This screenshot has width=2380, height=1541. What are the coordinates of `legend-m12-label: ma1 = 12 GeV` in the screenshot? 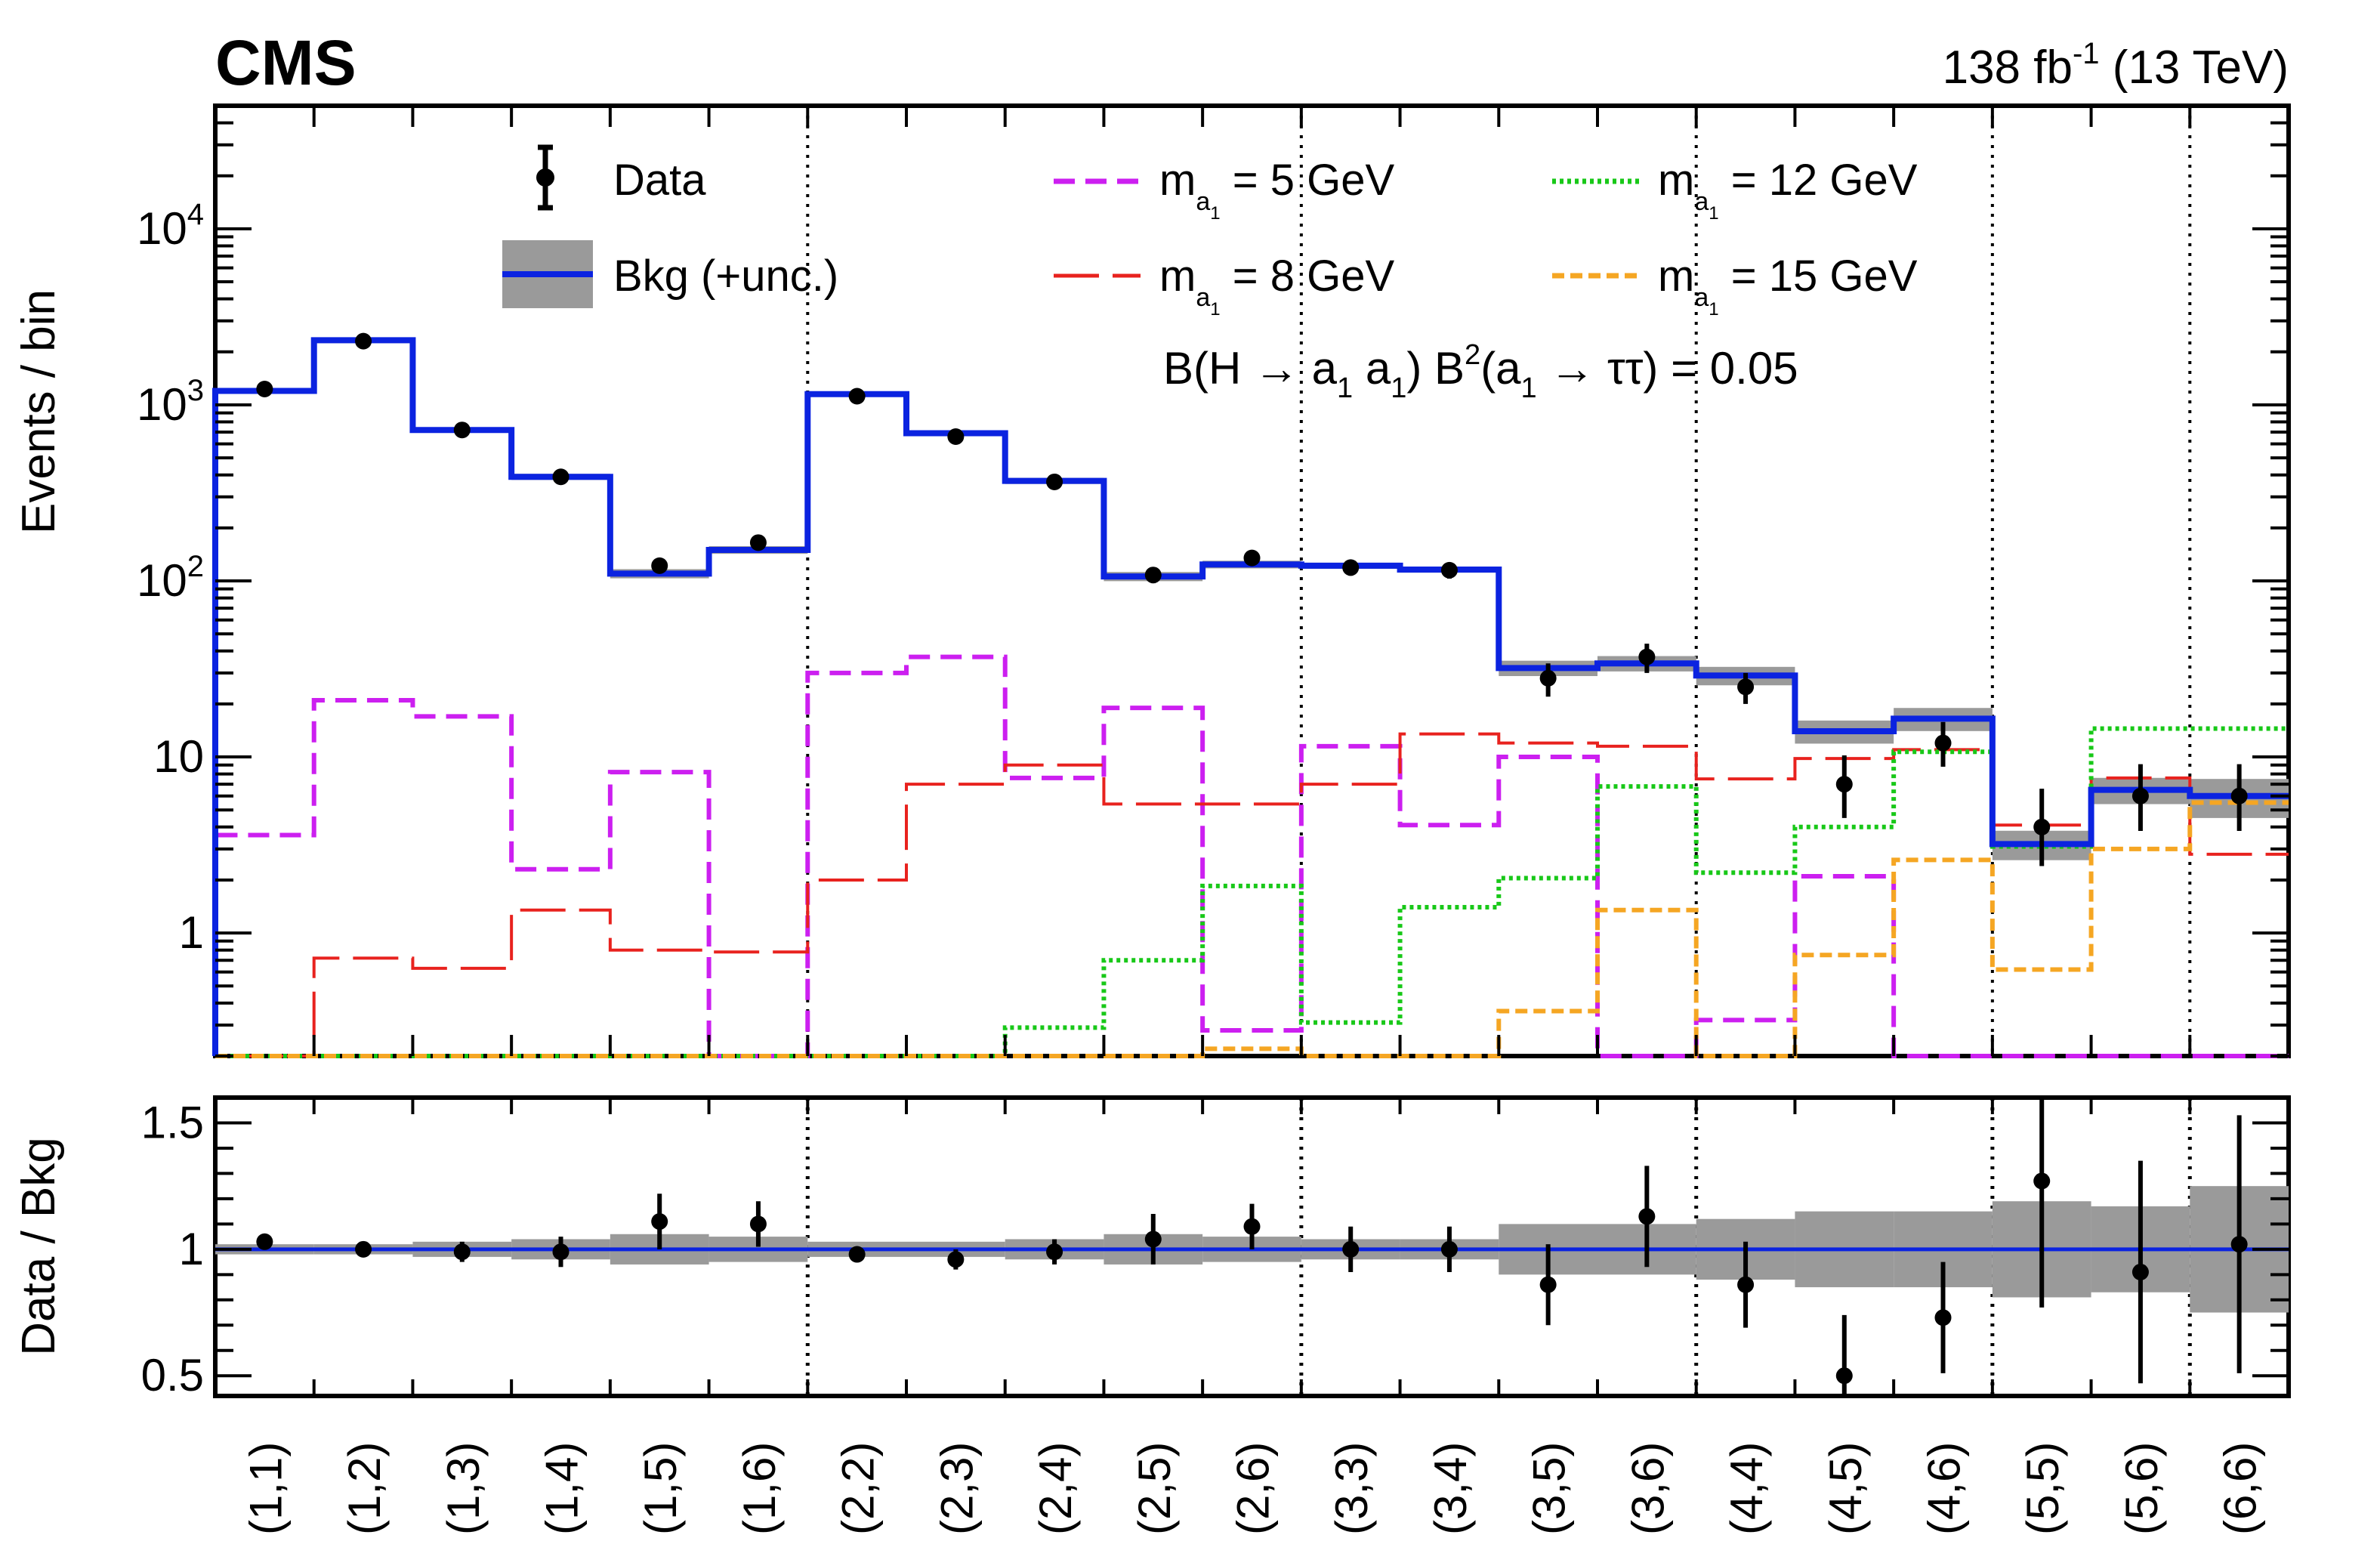 It's located at (1788, 190).